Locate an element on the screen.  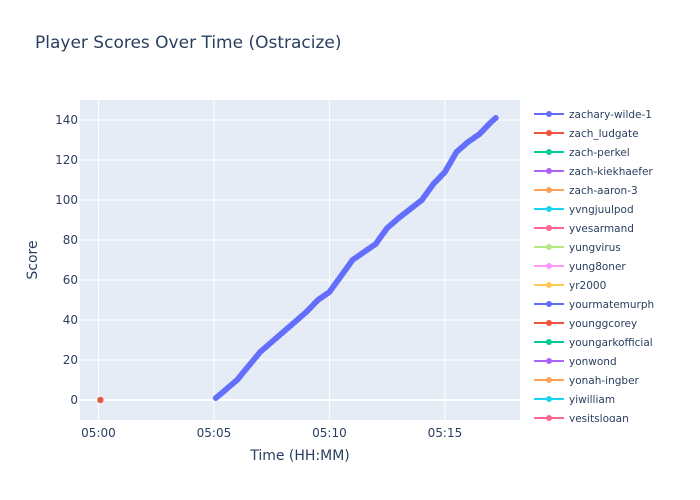
legend-item: zach-aaron-3 is located at coordinates (586, 191).